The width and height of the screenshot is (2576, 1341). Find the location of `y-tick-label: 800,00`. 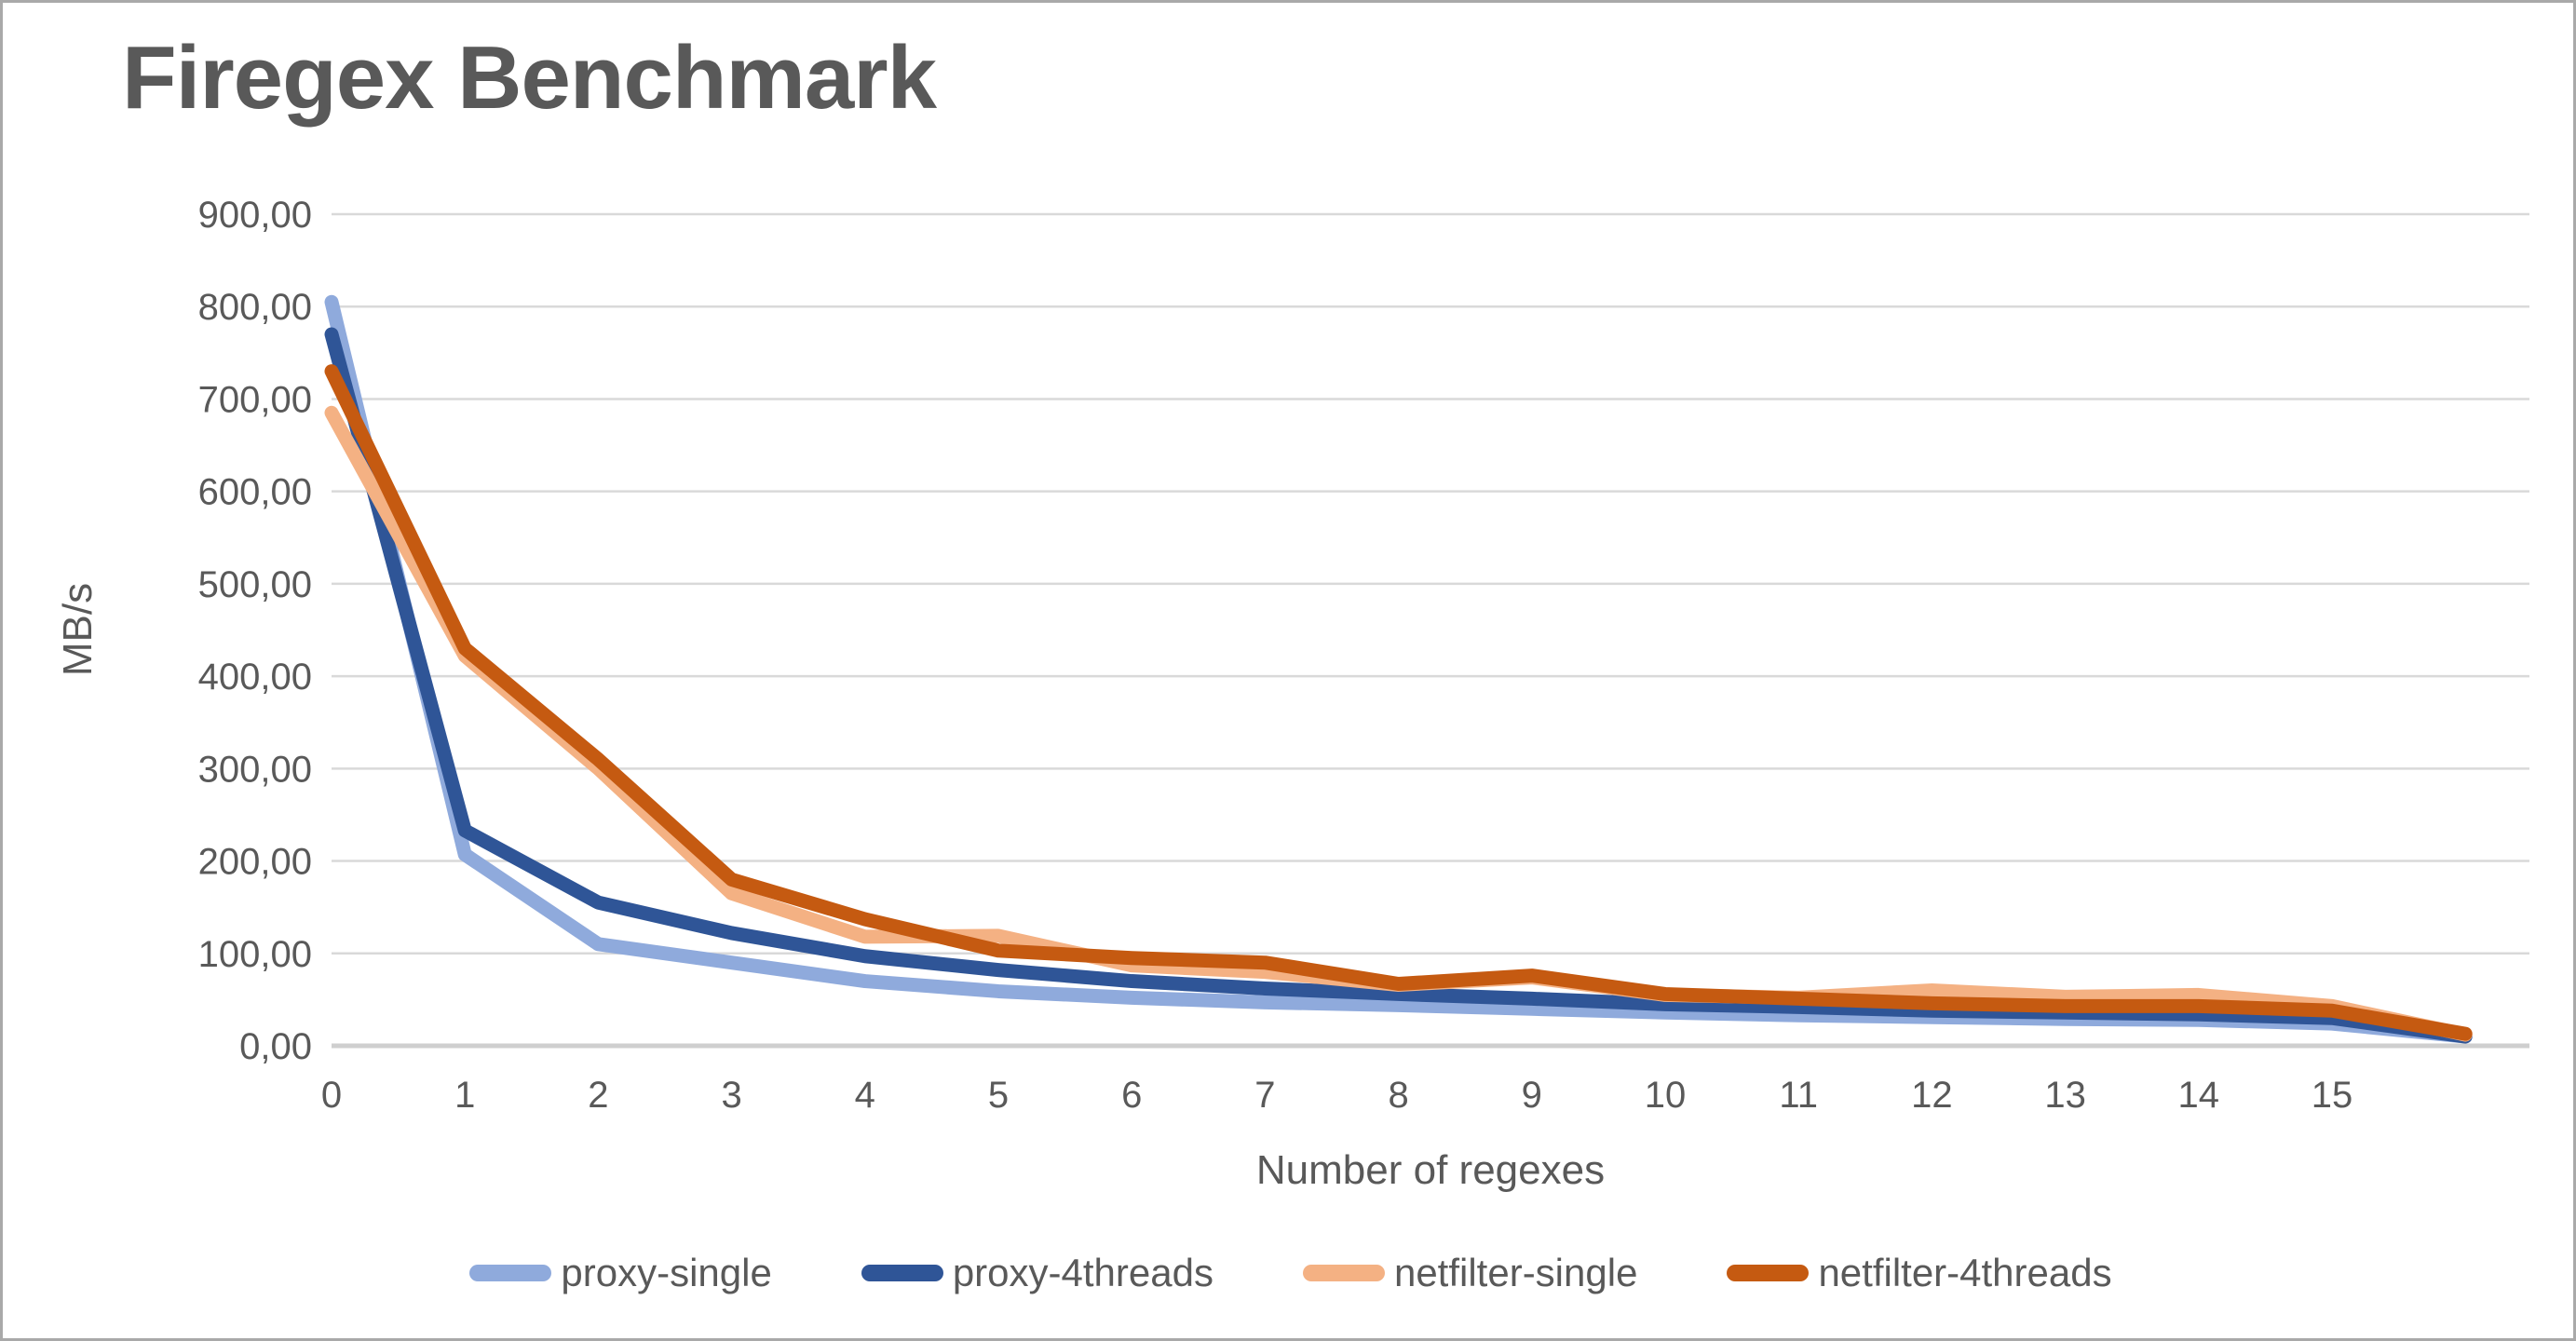

y-tick-label: 800,00 is located at coordinates (255, 307).